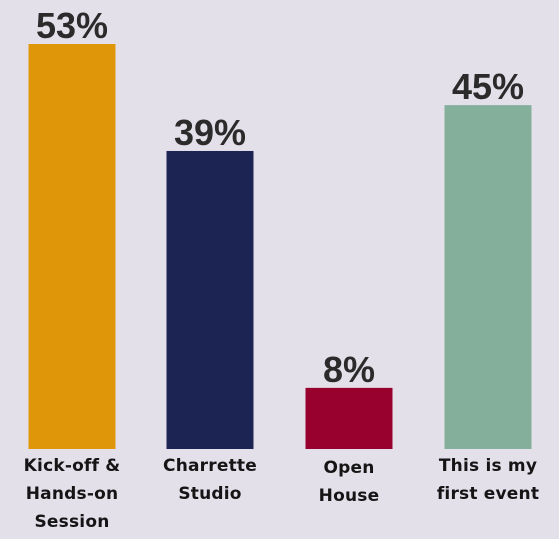  What do you see at coordinates (488, 86) in the screenshot?
I see `bar-value-label-4: 45%` at bounding box center [488, 86].